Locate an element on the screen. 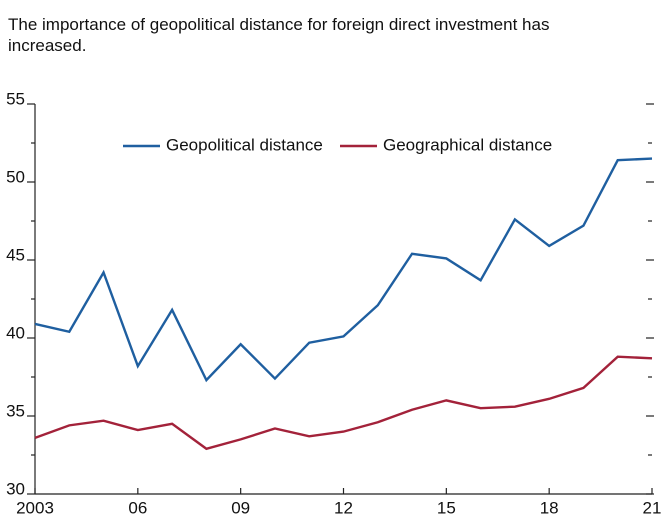  x-tick-label: 21 is located at coordinates (652, 507).